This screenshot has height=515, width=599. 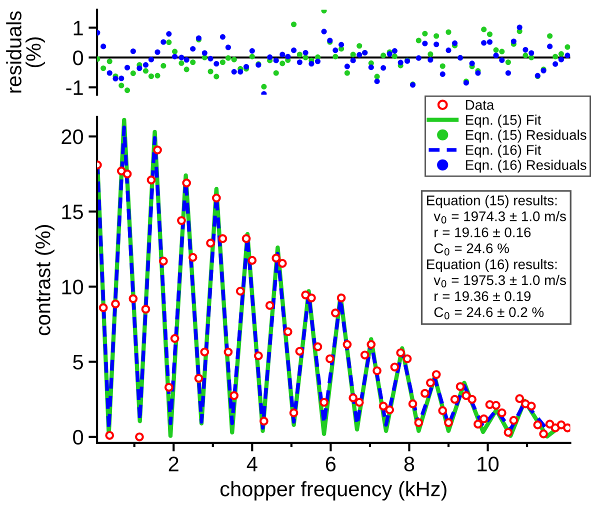 I want to click on annotation: r = 19.16 ± 0.16, so click(x=482, y=232).